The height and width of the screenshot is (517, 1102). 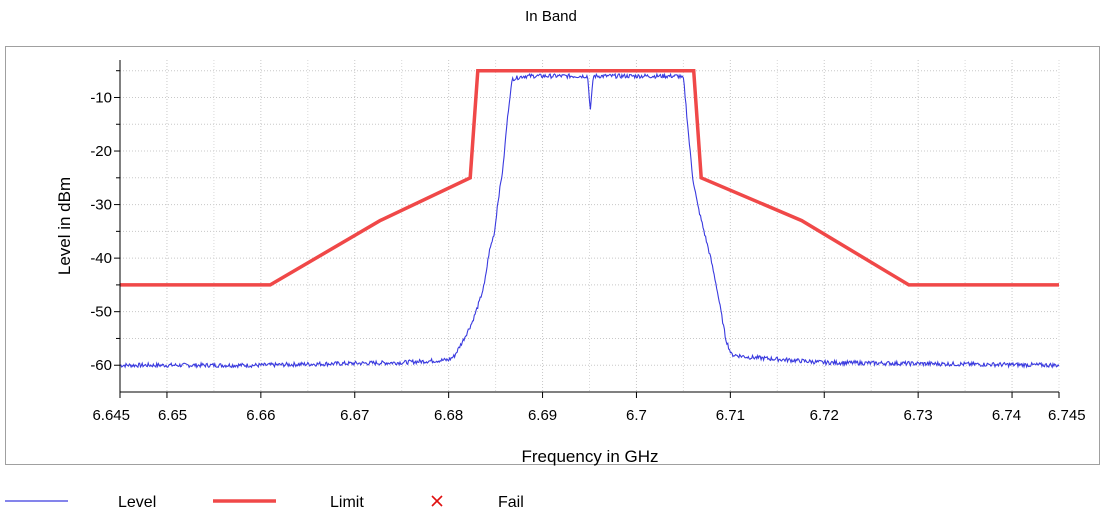 I want to click on x-tick-label: 6.72, so click(x=824, y=415).